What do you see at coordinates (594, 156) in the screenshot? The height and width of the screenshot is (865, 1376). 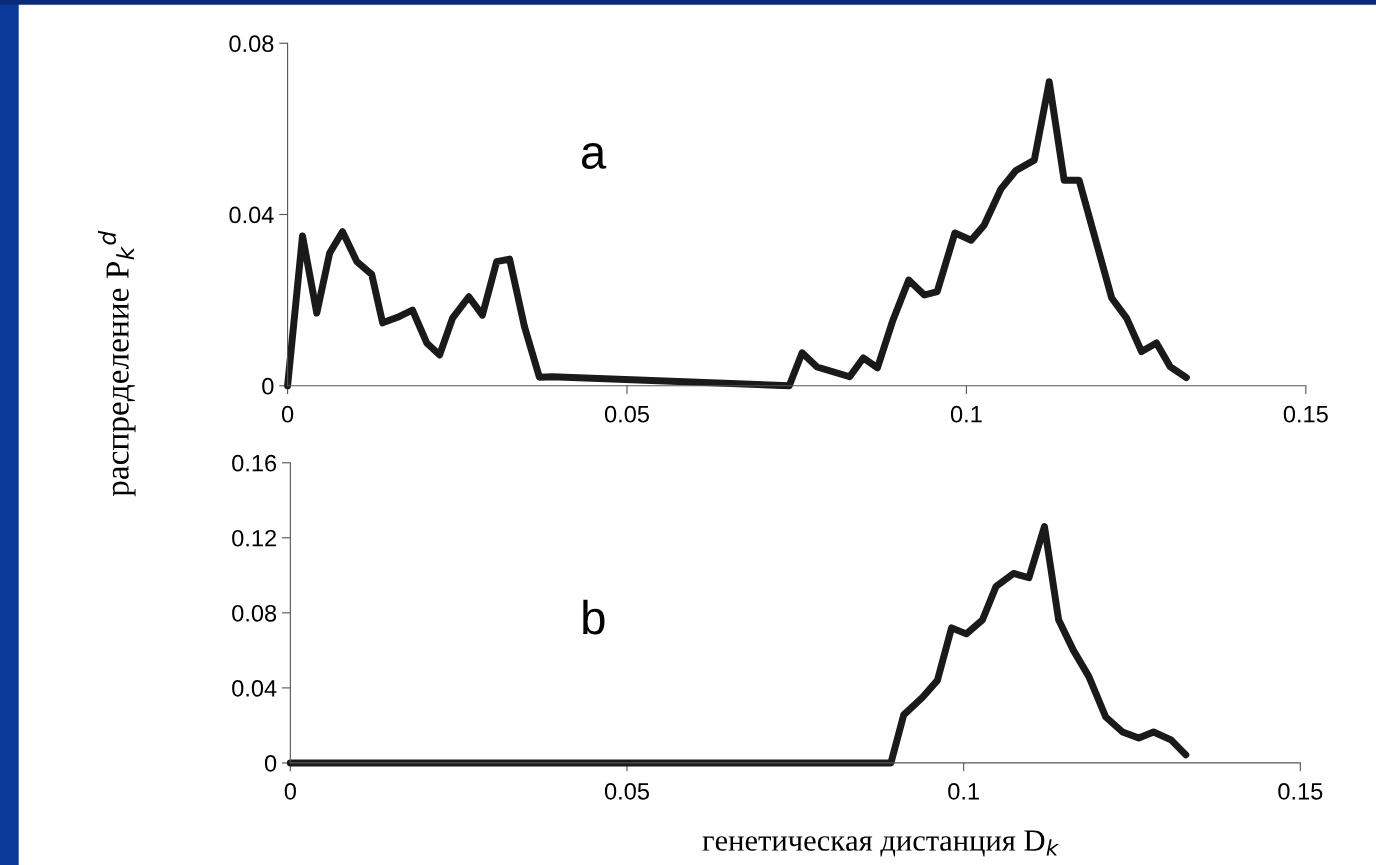 I see `annotation: a` at bounding box center [594, 156].